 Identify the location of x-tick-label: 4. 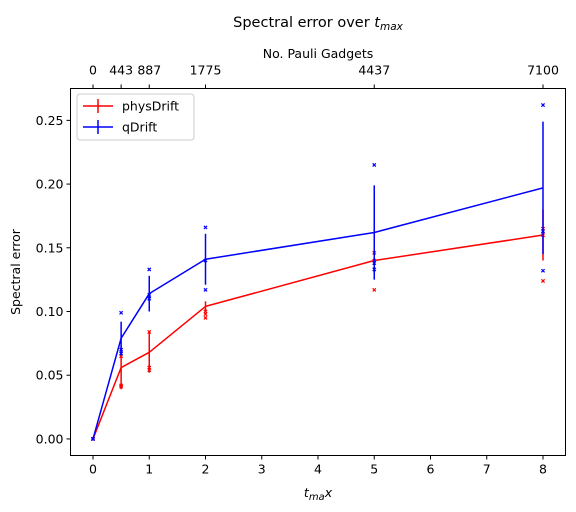
(318, 469).